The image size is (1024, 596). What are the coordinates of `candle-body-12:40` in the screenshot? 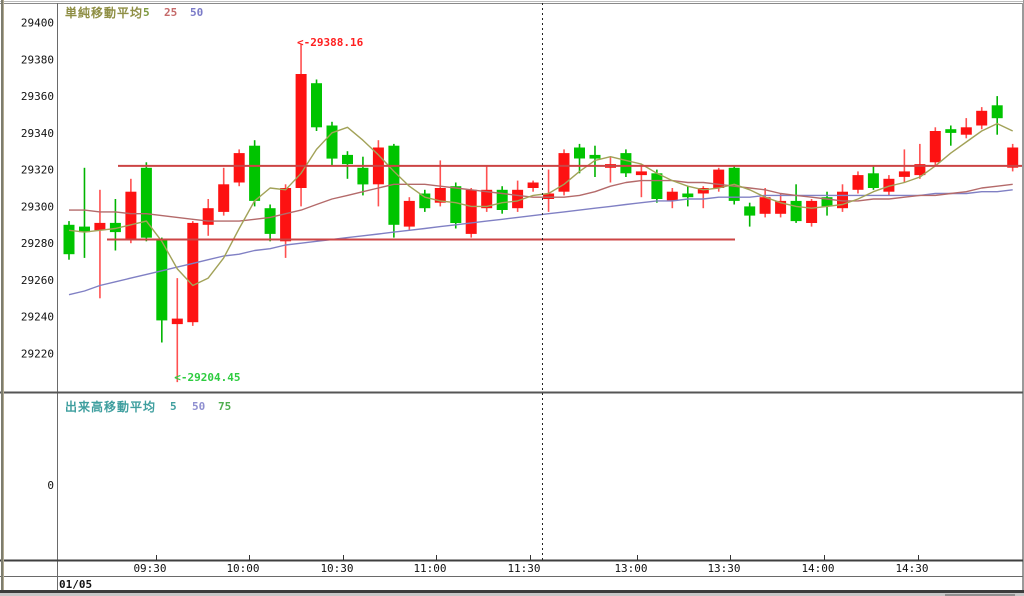 It's located at (579, 153).